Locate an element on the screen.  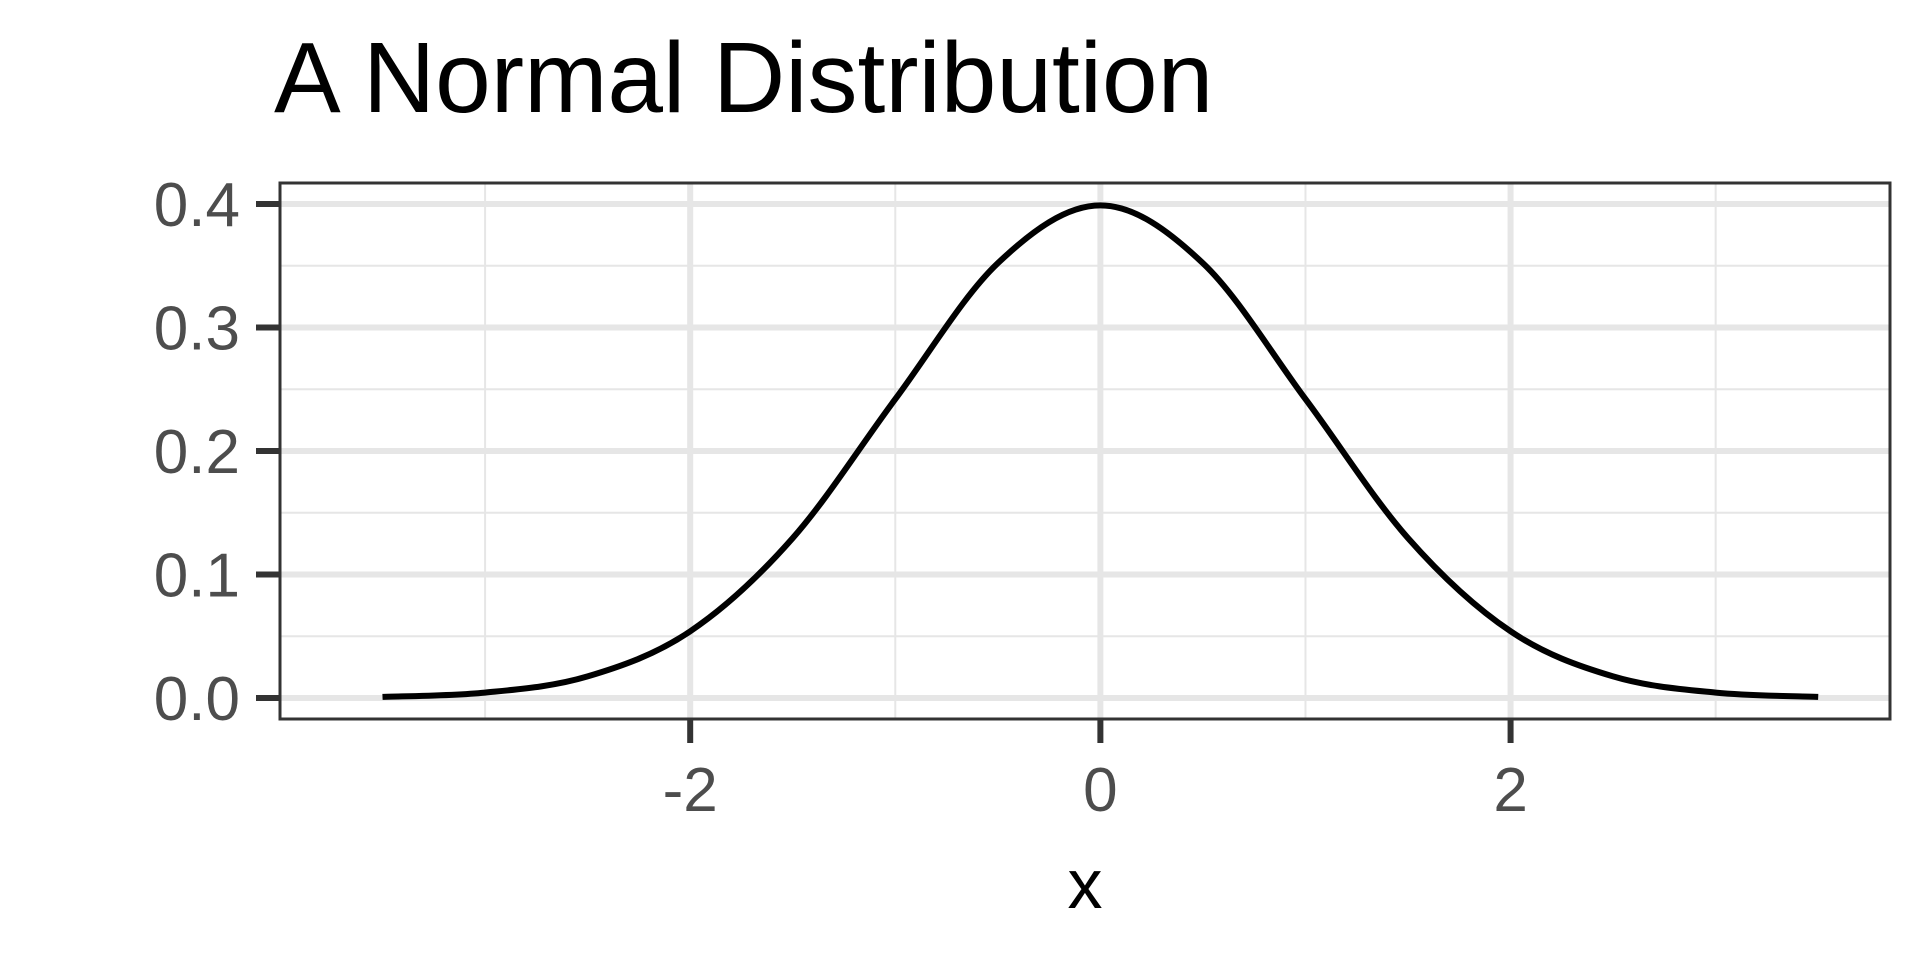
chart-title: A Normal Distribution is located at coordinates (744, 78).